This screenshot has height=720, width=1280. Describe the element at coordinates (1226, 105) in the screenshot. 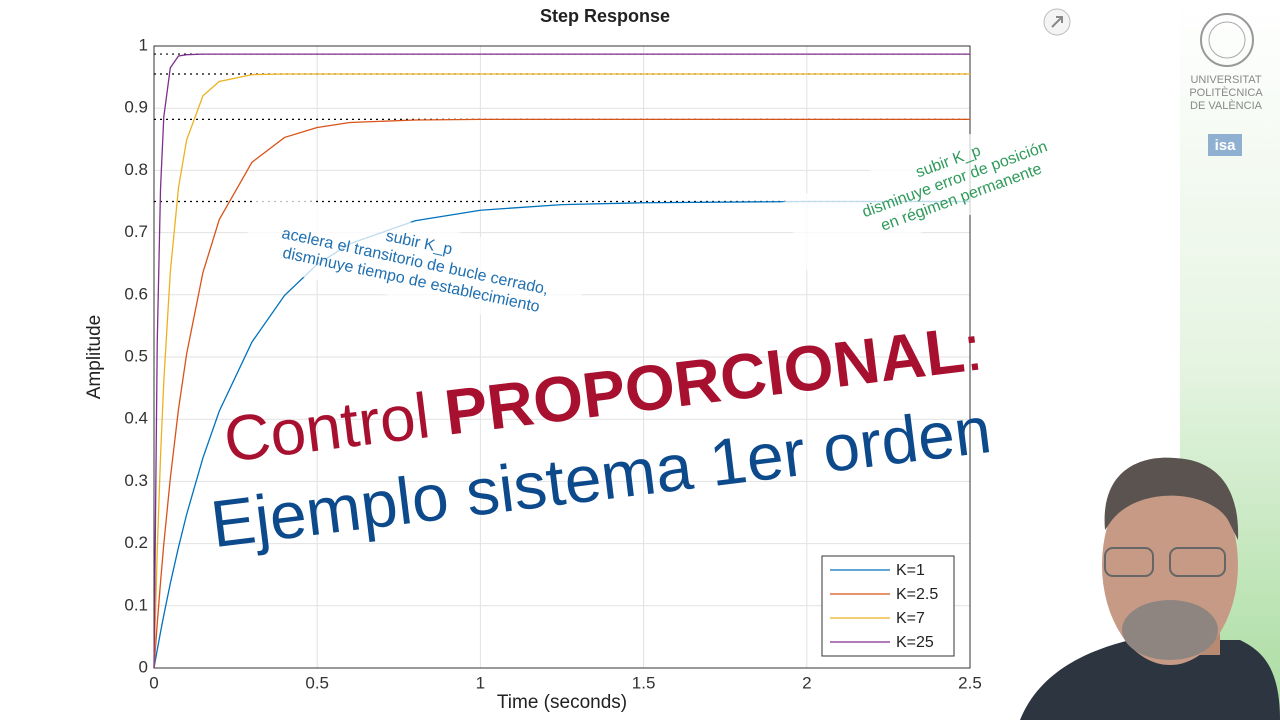

I see `university-name: DE VALÈNCIA` at that location.